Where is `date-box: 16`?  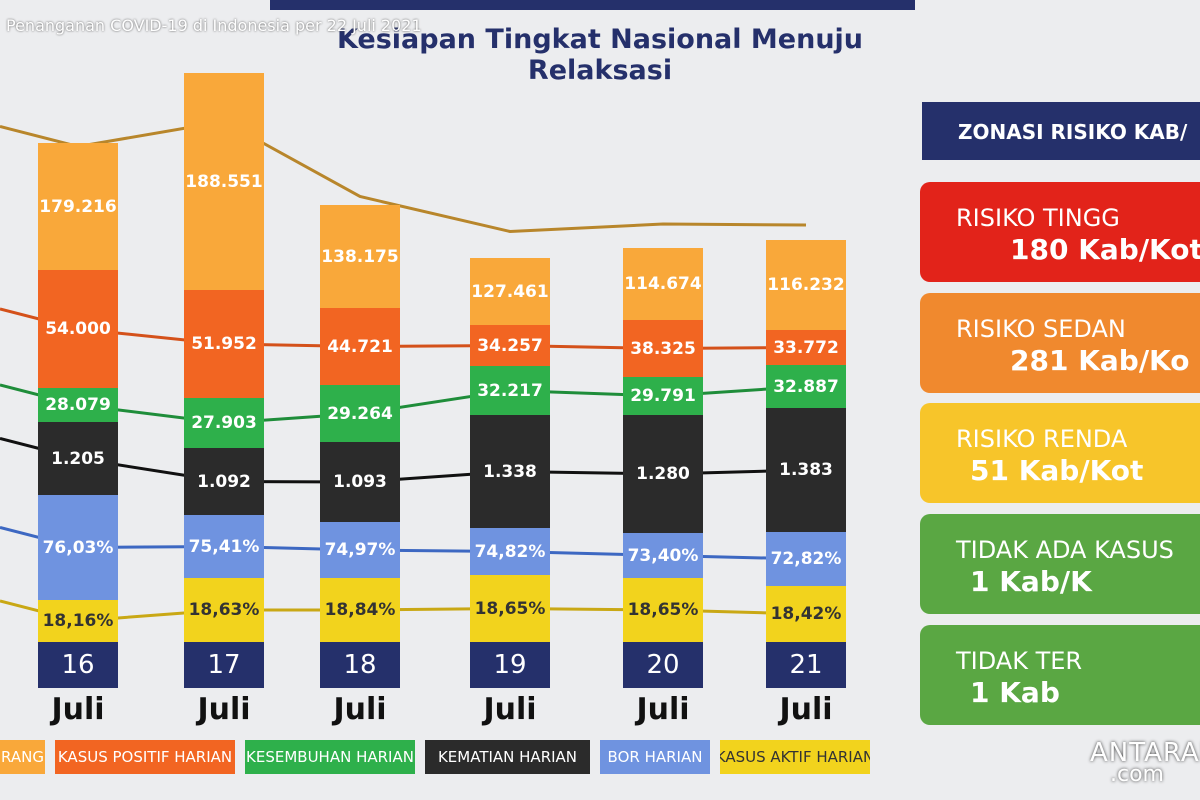 date-box: 16 is located at coordinates (78, 665).